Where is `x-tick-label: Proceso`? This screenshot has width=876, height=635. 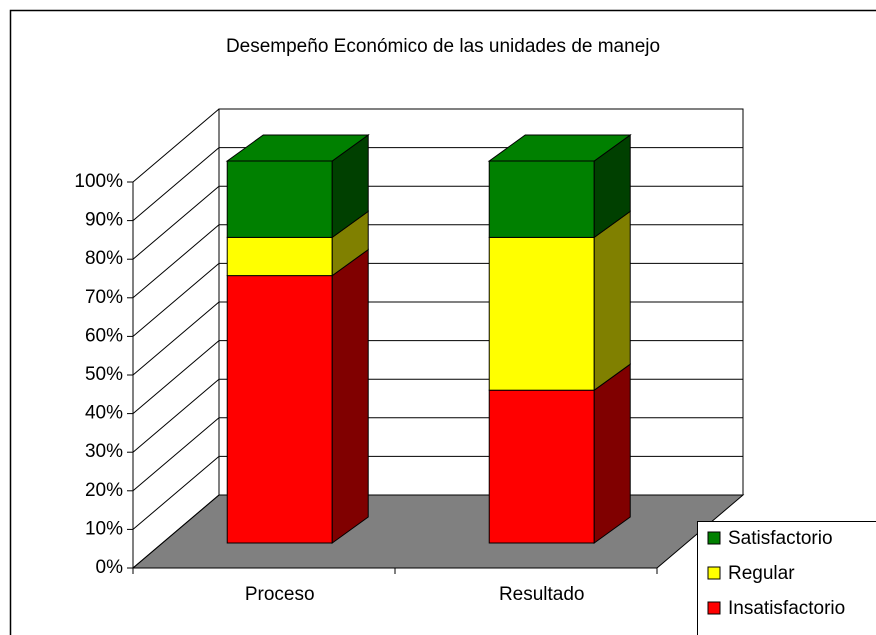
x-tick-label: Proceso is located at coordinates (280, 594).